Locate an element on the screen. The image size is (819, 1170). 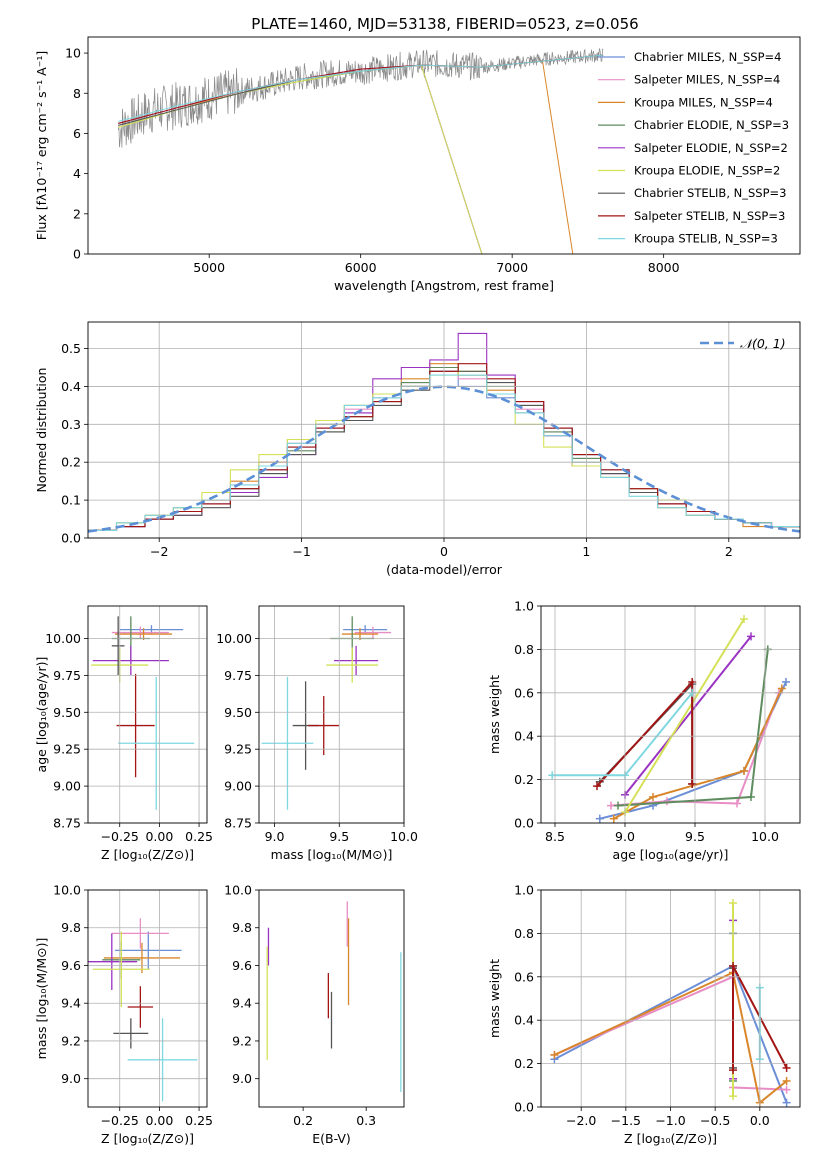
y-tick-label: 0.1 is located at coordinates (71, 500).